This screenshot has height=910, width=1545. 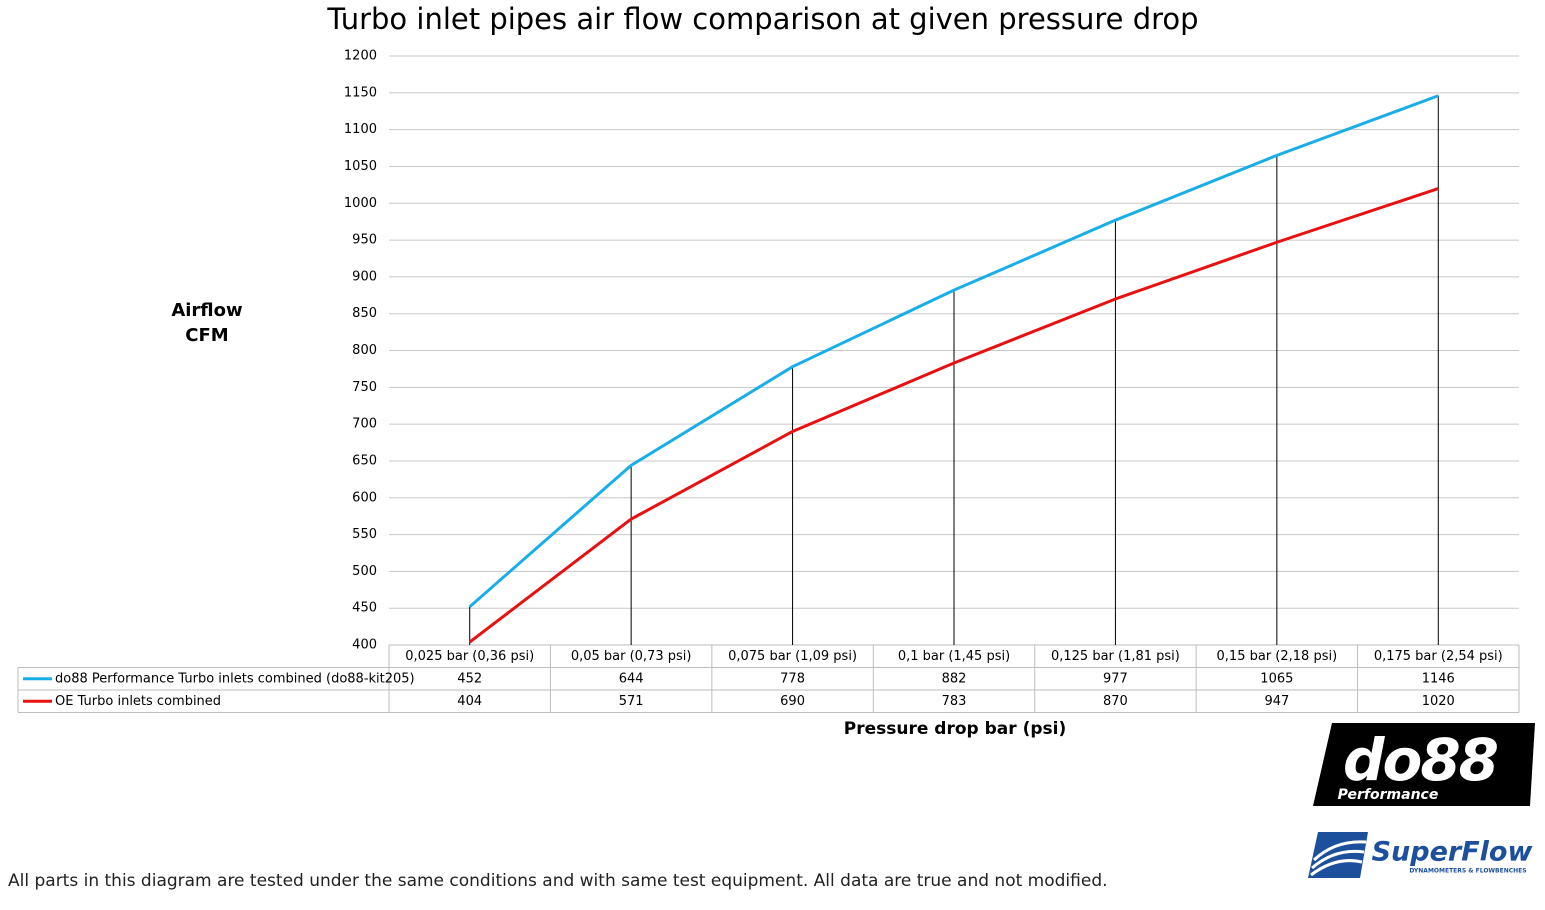 I want to click on x-tick-label: 0,175 bar (2,54 psi), so click(x=1438, y=656).